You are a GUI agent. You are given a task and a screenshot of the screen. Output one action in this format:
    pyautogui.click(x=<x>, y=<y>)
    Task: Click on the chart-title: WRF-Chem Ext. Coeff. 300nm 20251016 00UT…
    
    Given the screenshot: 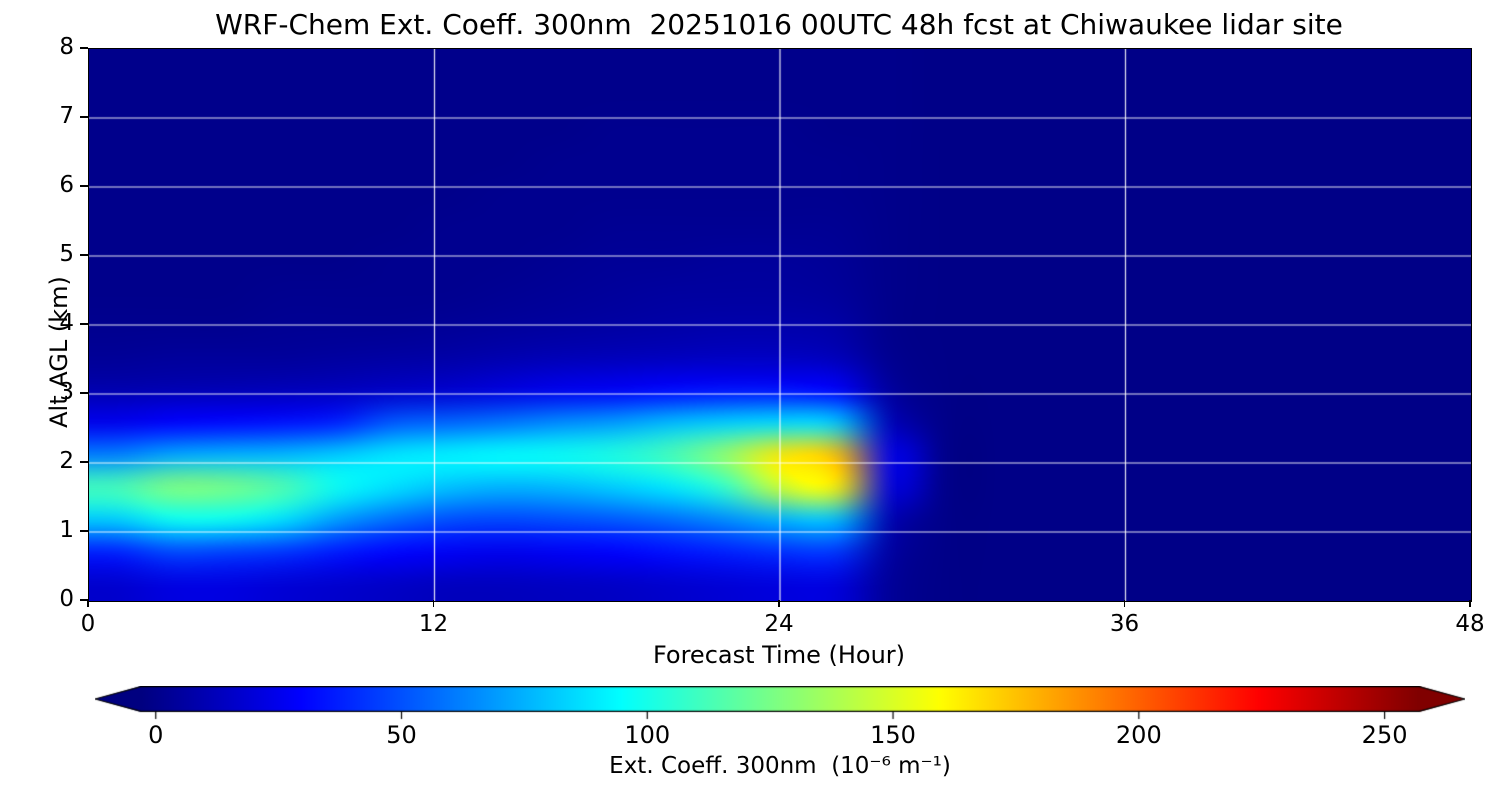 What is the action you would take?
    pyautogui.click(x=779, y=24)
    